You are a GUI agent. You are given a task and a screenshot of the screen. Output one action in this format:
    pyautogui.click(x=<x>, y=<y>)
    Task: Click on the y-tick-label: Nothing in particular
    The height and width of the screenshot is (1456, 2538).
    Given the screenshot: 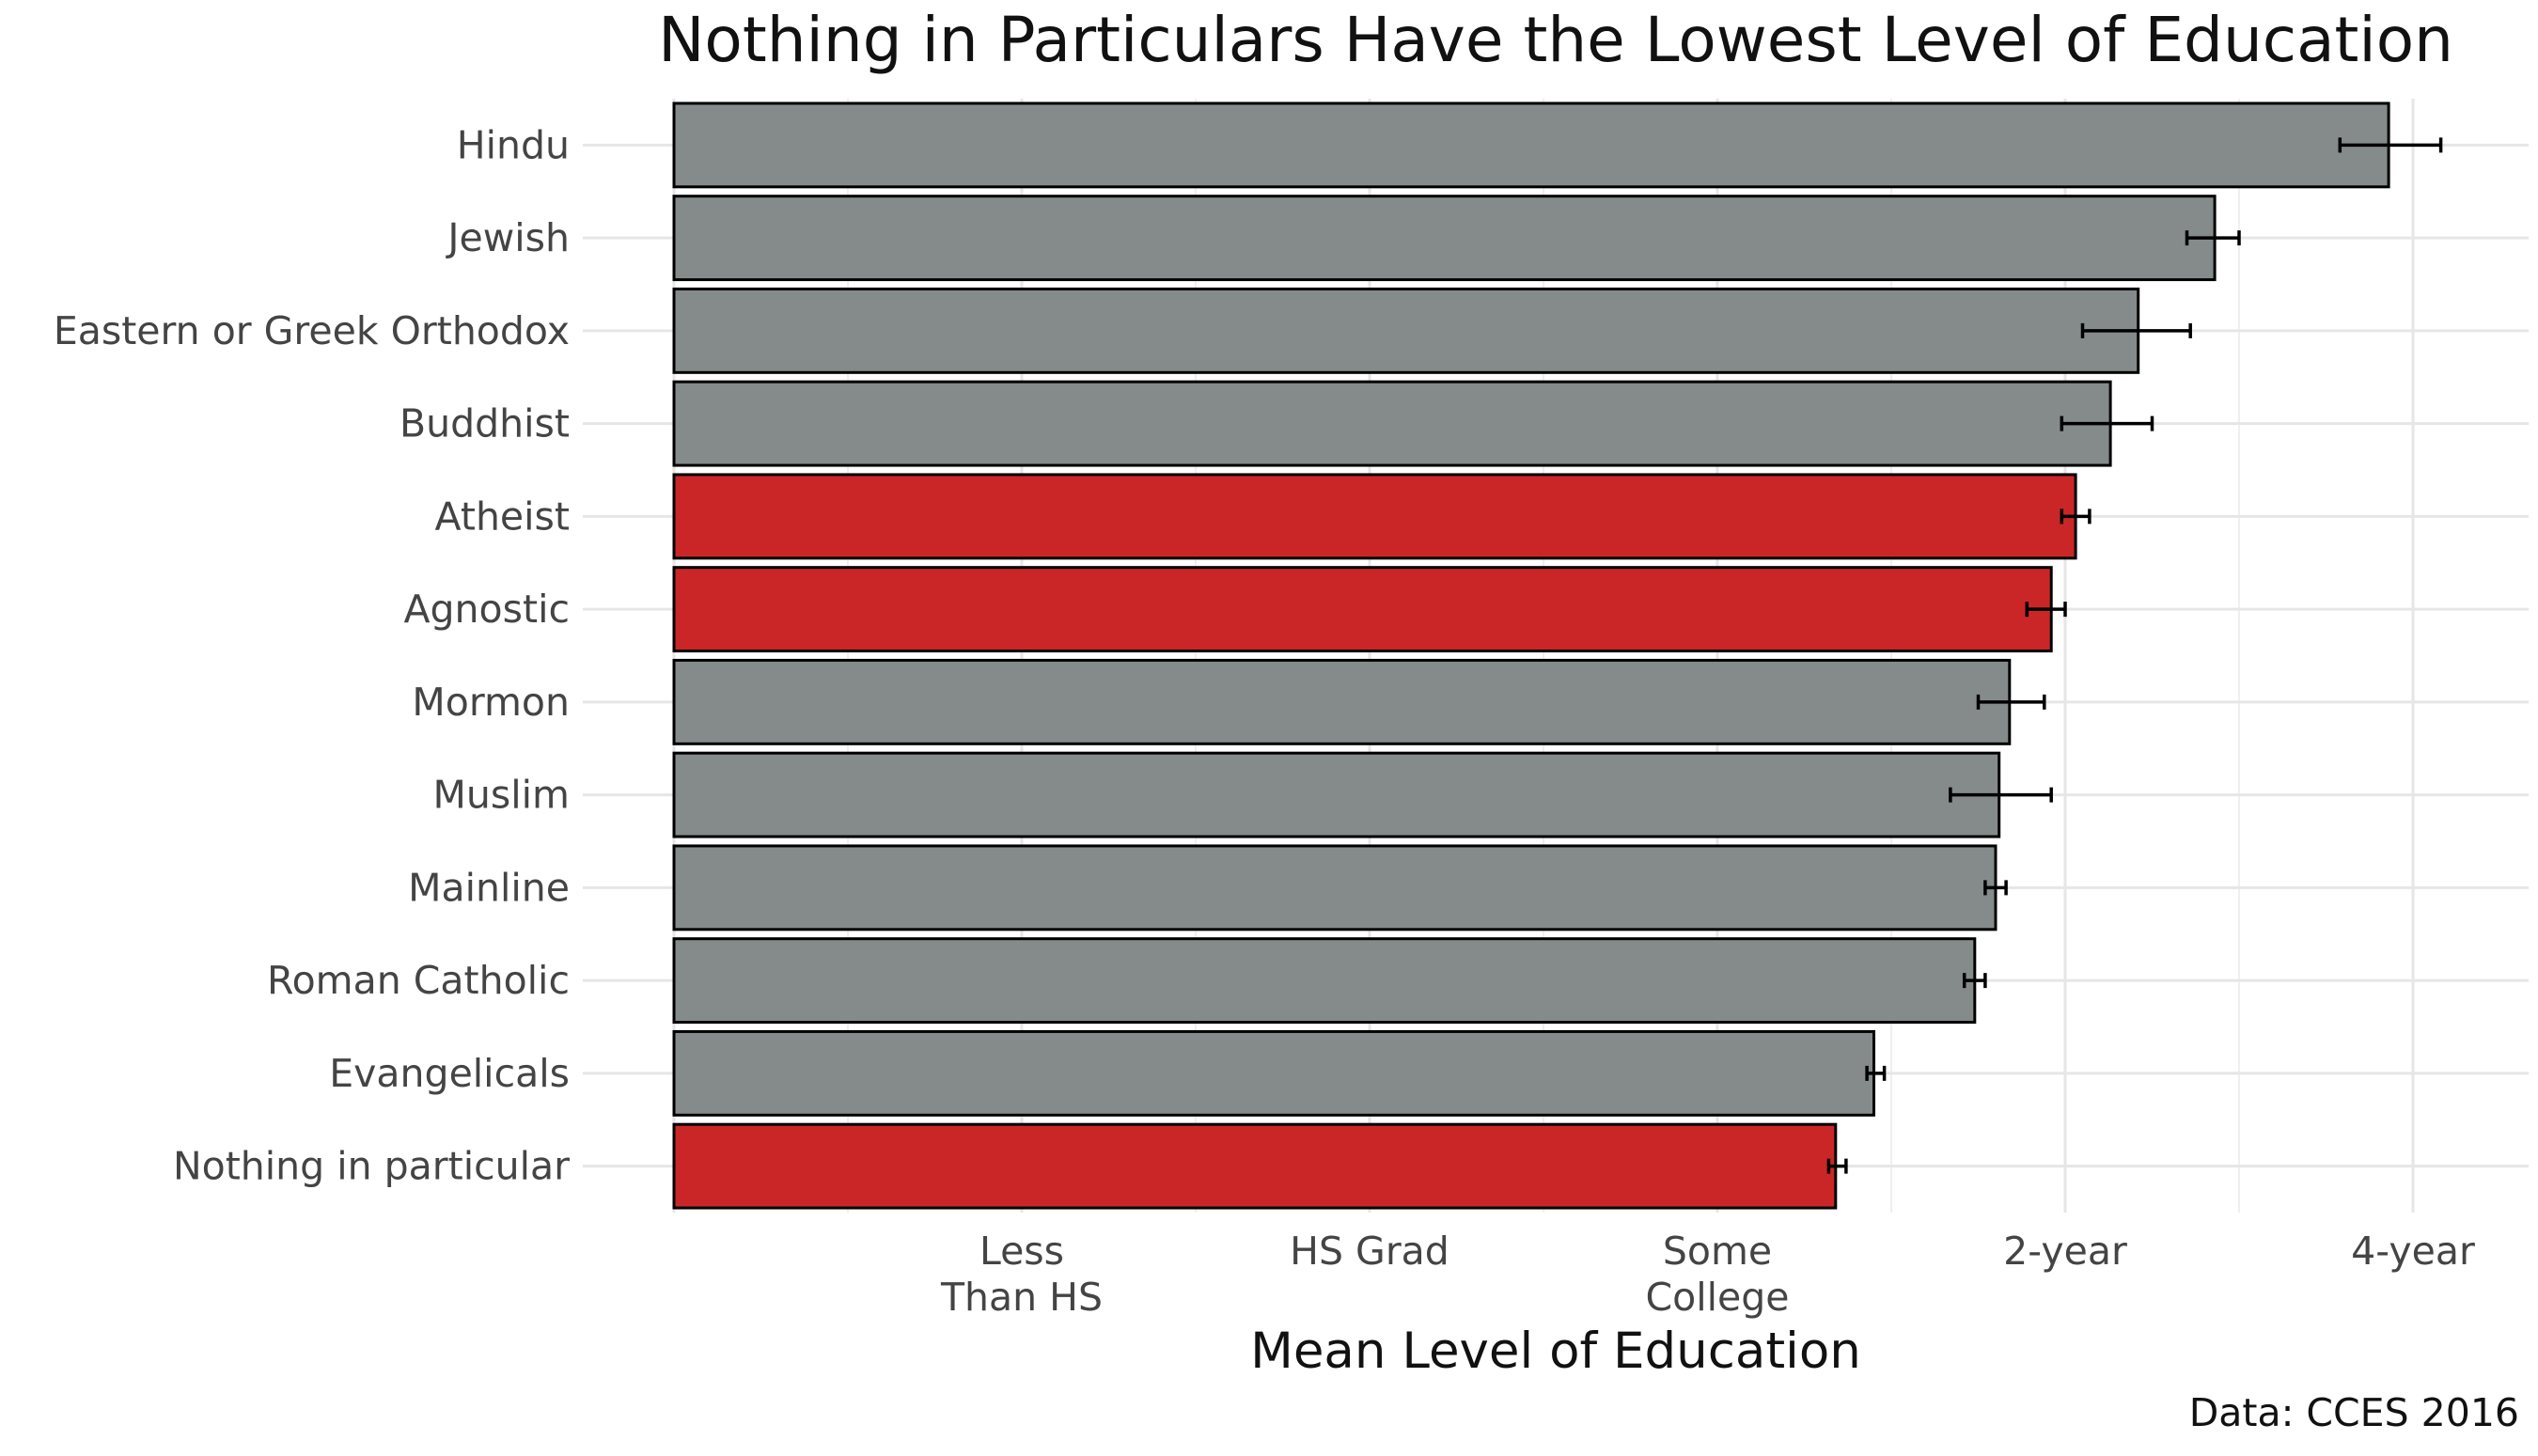 What is the action you would take?
    pyautogui.click(x=371, y=1167)
    